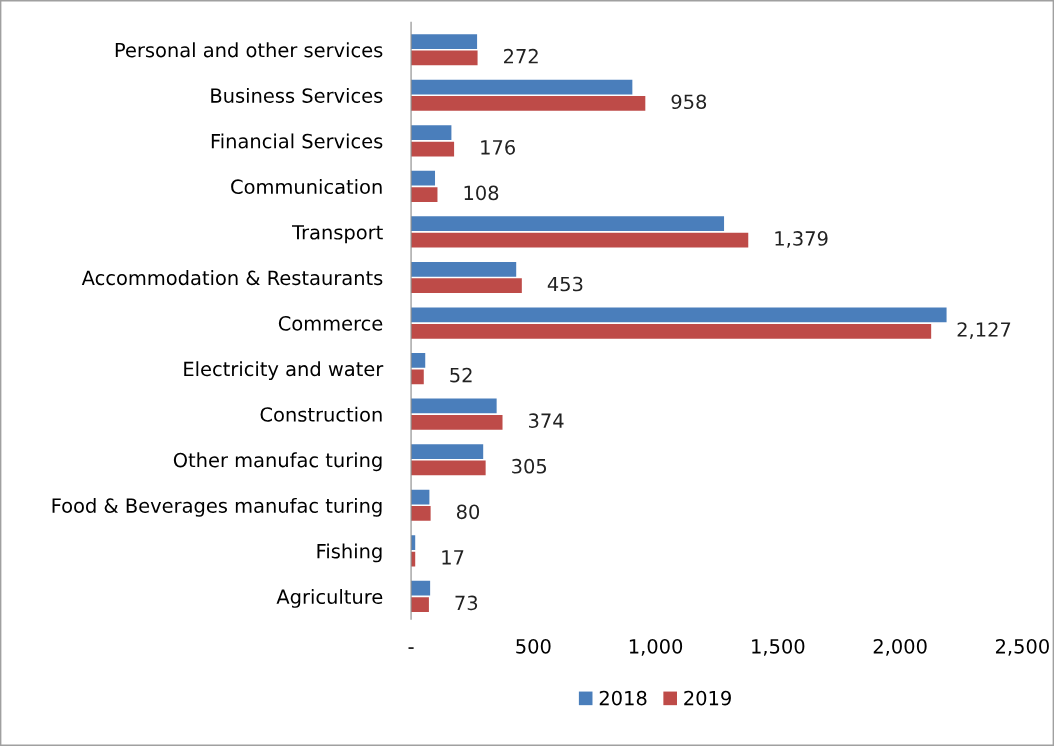 This screenshot has width=1054, height=746. Describe the element at coordinates (707, 698) in the screenshot. I see `legend-label: 2019` at that location.